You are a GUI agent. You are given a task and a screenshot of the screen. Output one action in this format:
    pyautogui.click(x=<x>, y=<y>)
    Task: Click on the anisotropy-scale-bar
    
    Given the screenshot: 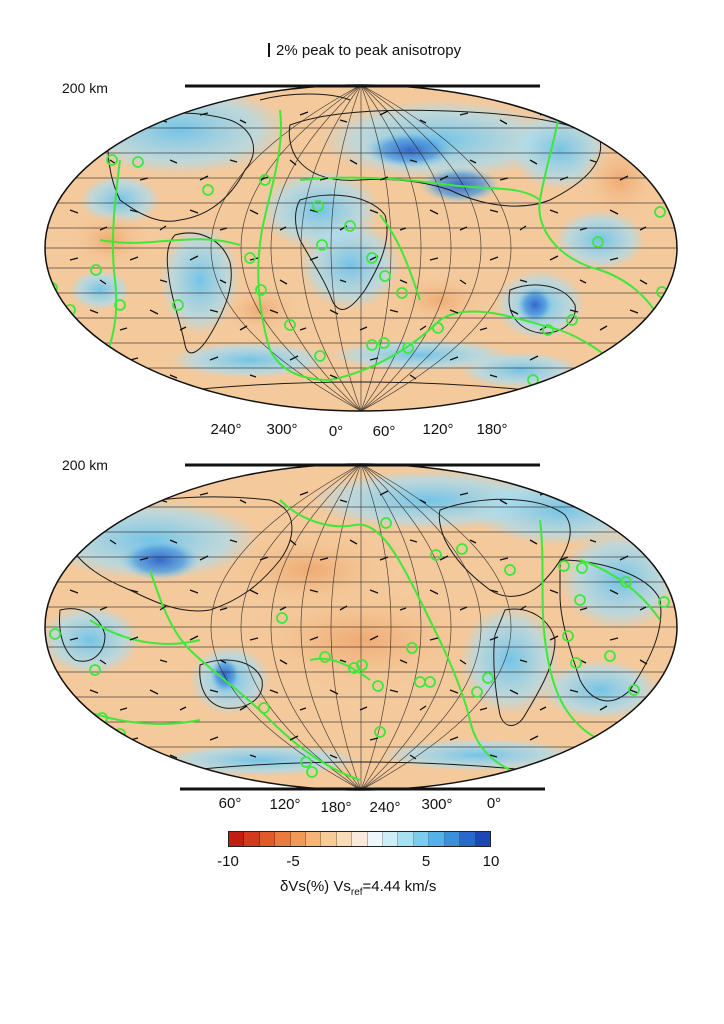 What is the action you would take?
    pyautogui.click(x=269, y=50)
    